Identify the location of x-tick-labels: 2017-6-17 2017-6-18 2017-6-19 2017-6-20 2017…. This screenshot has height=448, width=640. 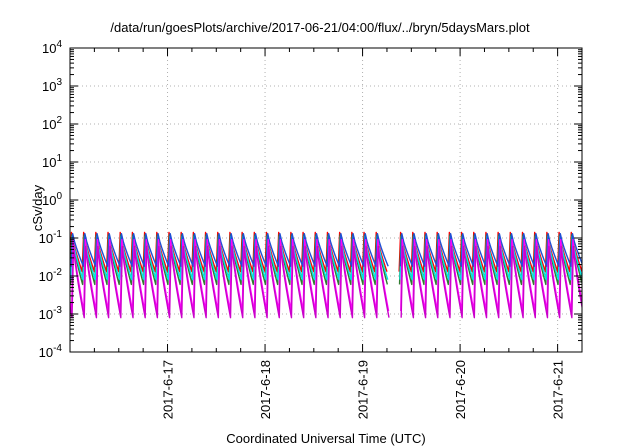
(363, 389).